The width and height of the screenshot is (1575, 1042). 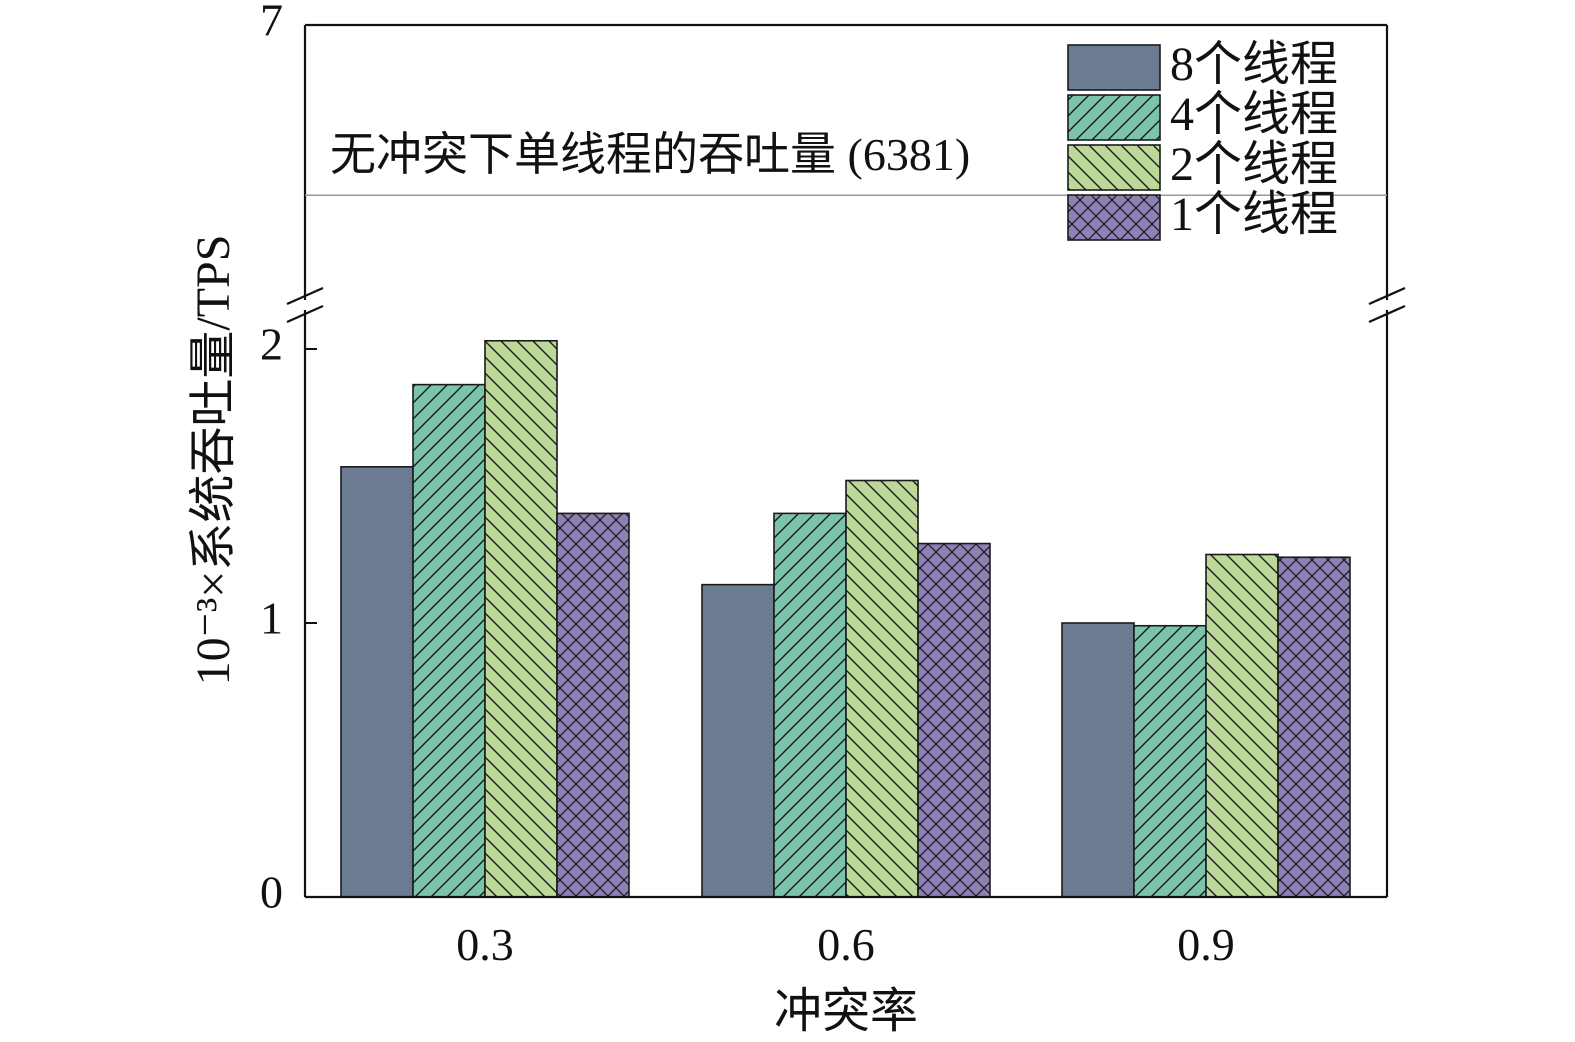 What do you see at coordinates (1098, 760) in the screenshot?
I see `bar-8个线程-0.9` at bounding box center [1098, 760].